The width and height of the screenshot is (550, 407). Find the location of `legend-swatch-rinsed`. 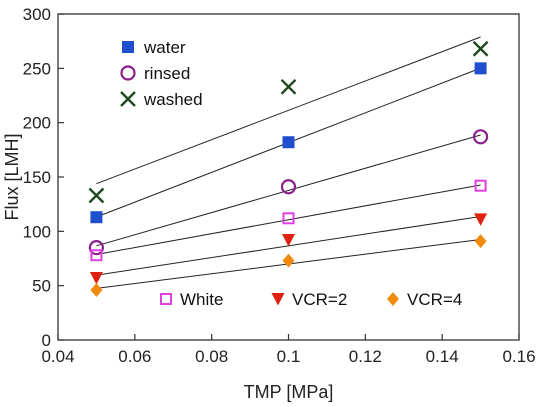

legend-swatch-rinsed is located at coordinates (128, 73).